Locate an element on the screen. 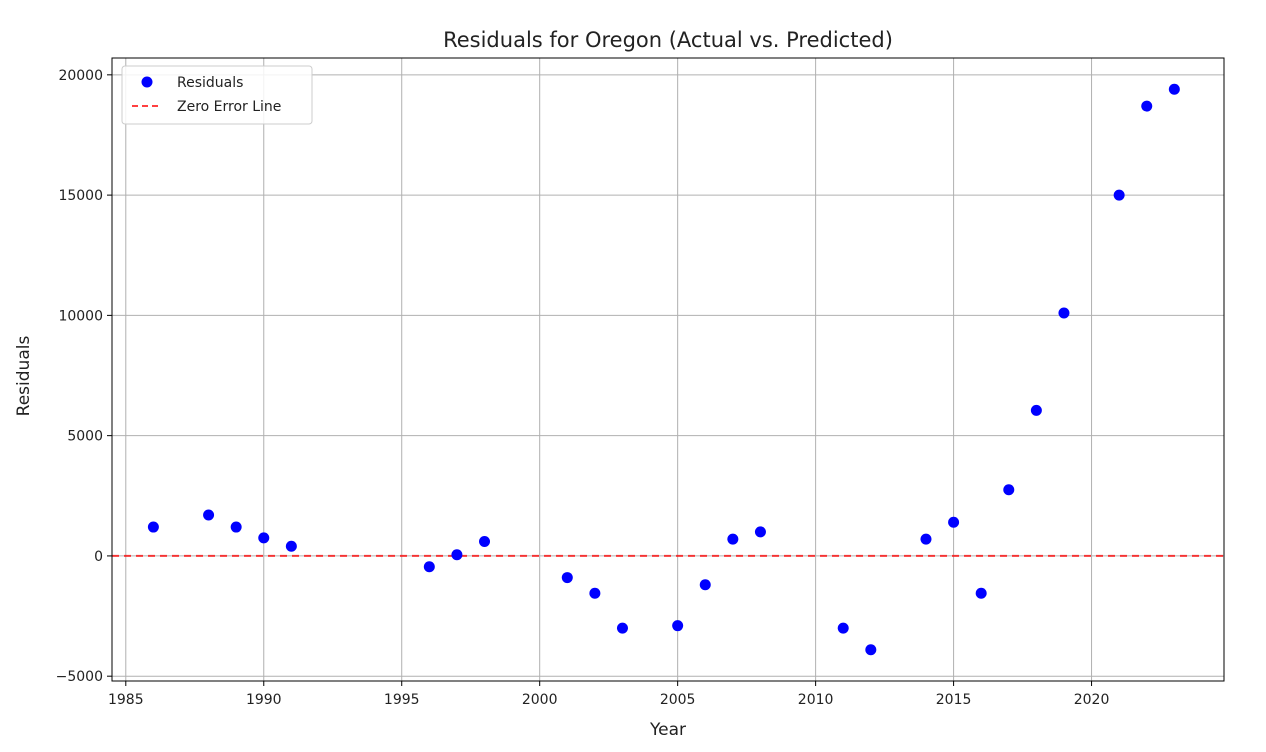  x-axis-ticks: 1985 1990 1995 2000 2005 2010 2015 2020 is located at coordinates (608, 694).